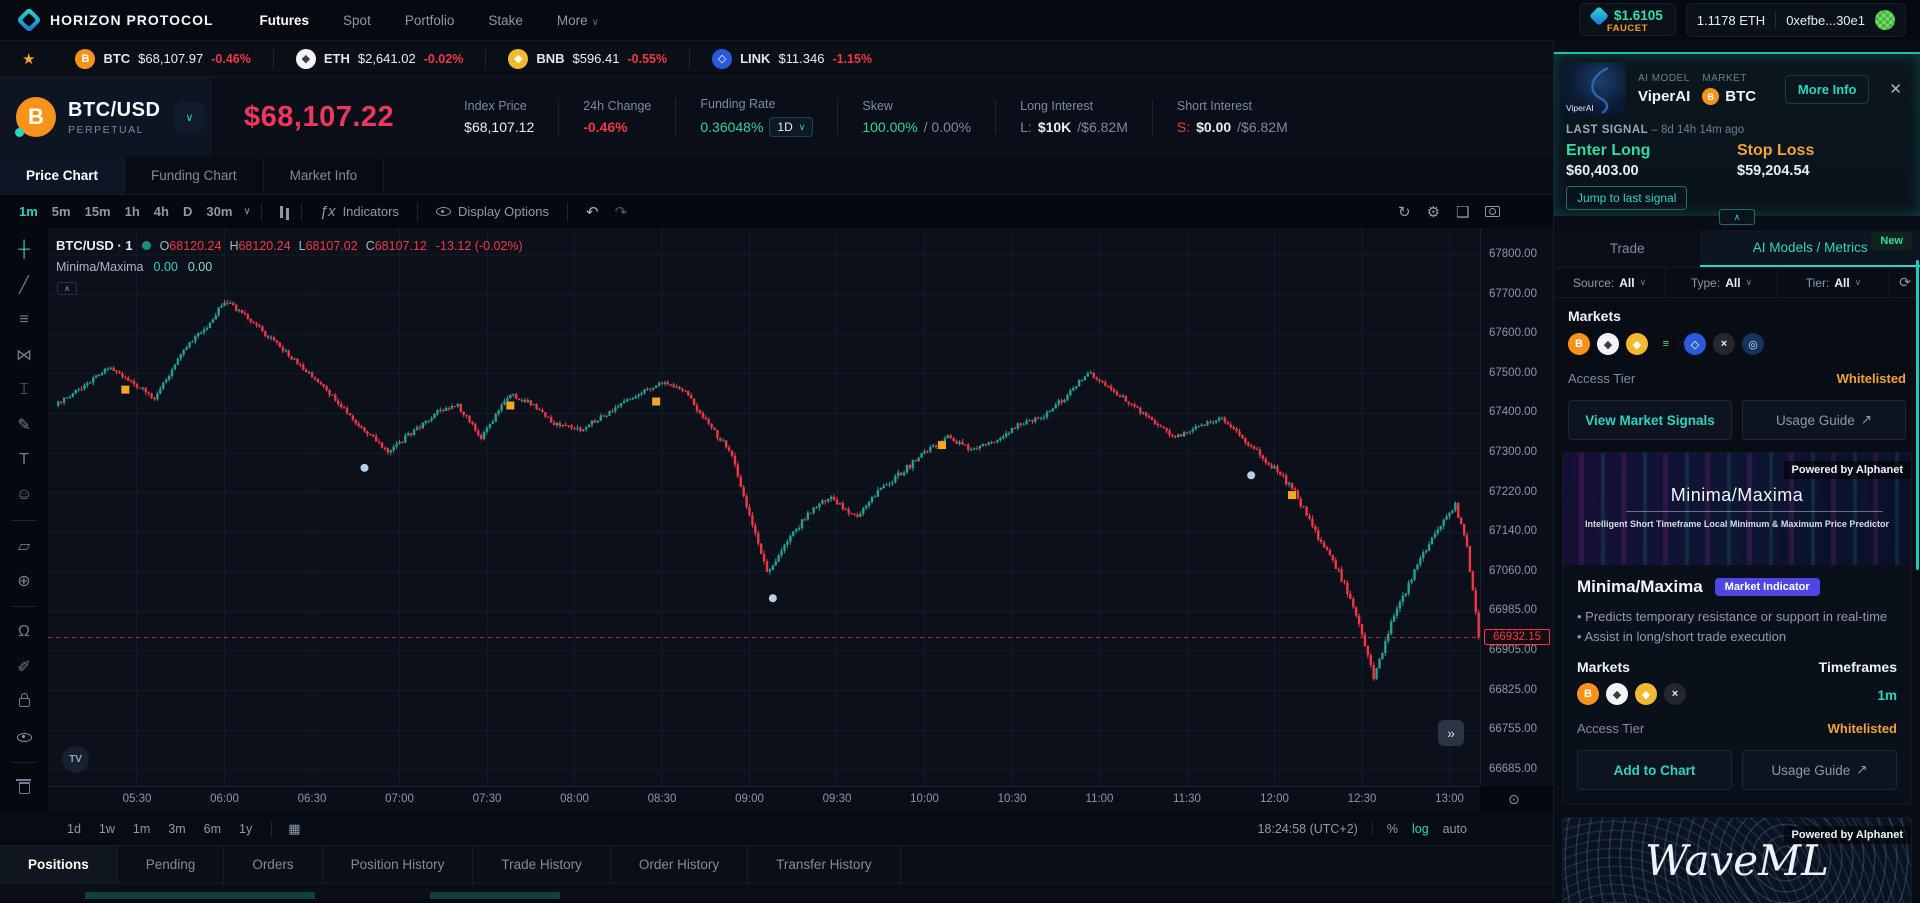 The image size is (1920, 903). What do you see at coordinates (1610, 282) in the screenshot?
I see `filter-source: Source: All ∨` at bounding box center [1610, 282].